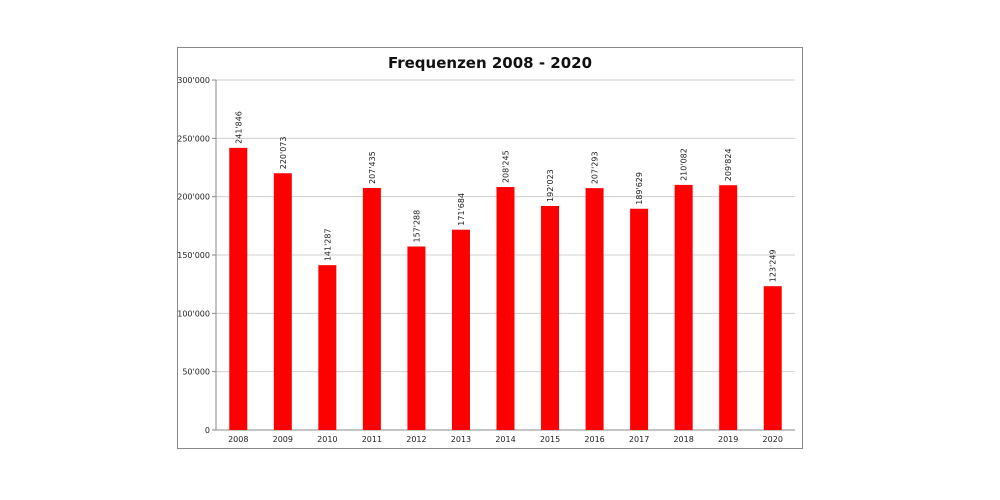 The width and height of the screenshot is (1000, 500). Describe the element at coordinates (372, 167) in the screenshot. I see `data-label: 207'435` at that location.